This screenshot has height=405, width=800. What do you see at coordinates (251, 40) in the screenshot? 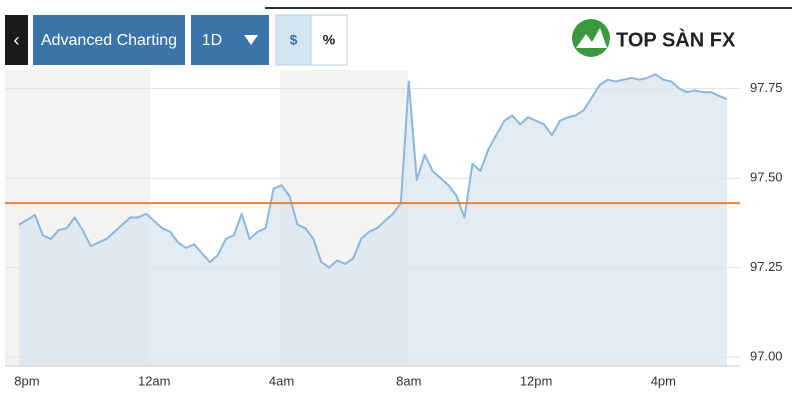
I see `dropdown-arrow` at bounding box center [251, 40].